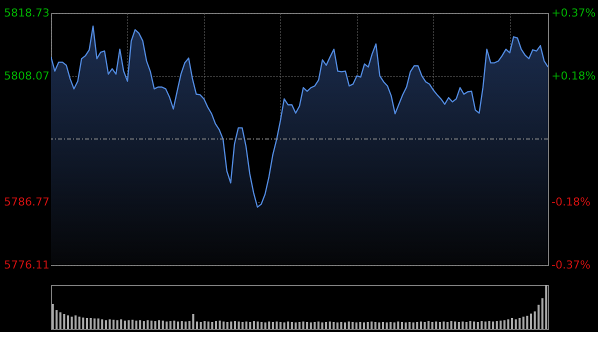 Image resolution: width=600 pixels, height=337 pixels. Describe the element at coordinates (574, 13) in the screenshot. I see `y2-tick-label: +0.37%` at that location.